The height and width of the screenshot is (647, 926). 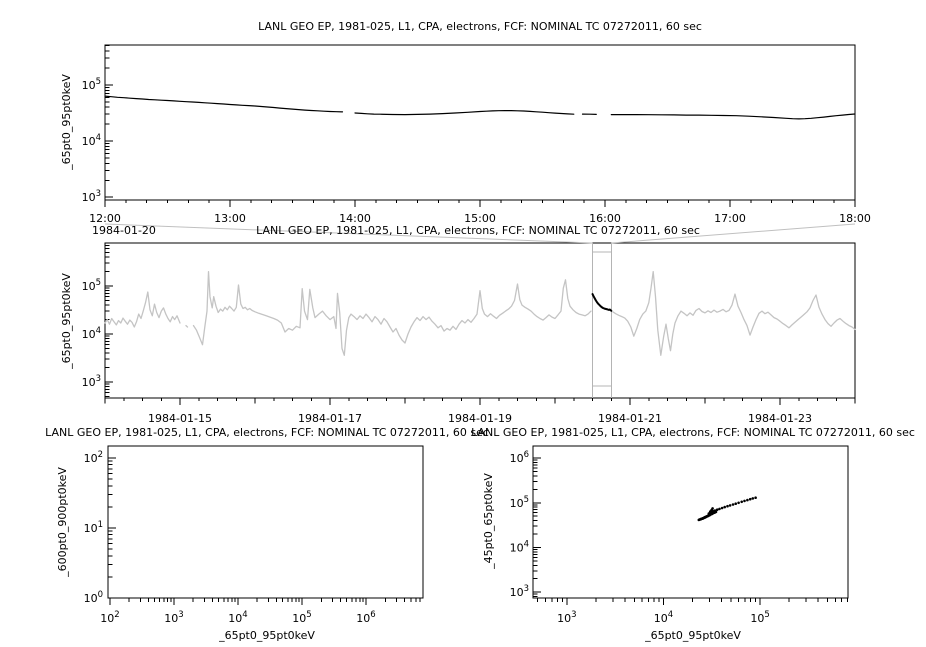 What do you see at coordinates (124, 230) in the screenshot?
I see `x-axis-date-label: 1984-01-20` at bounding box center [124, 230].